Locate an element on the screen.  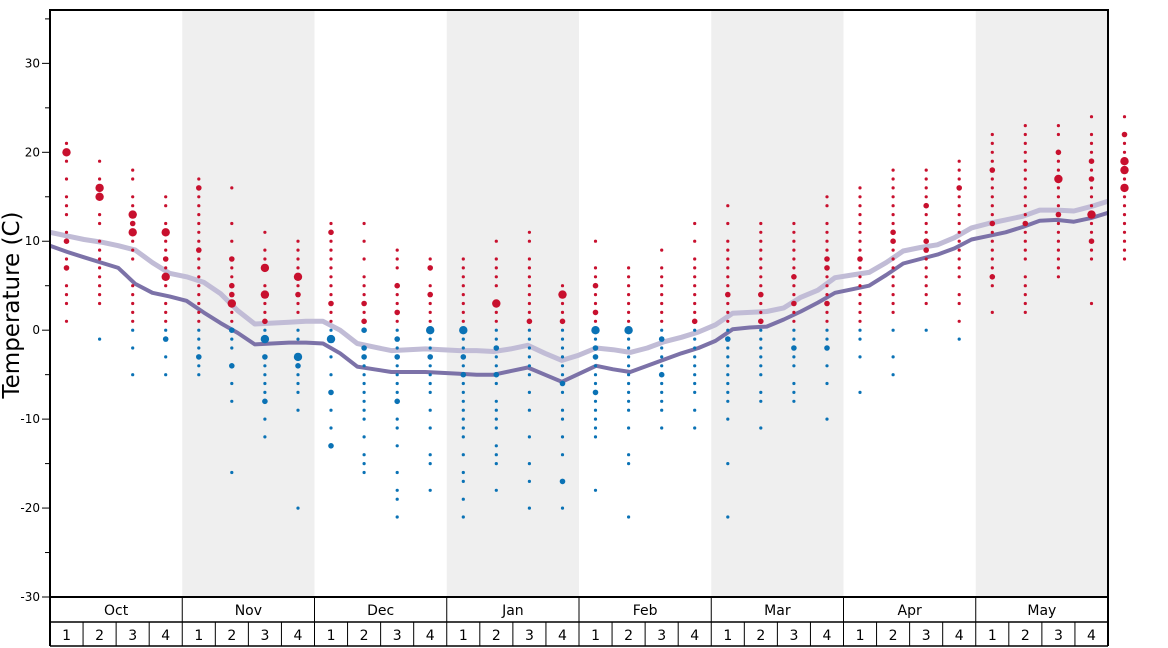
week-label: 1 is located at coordinates (727, 636).